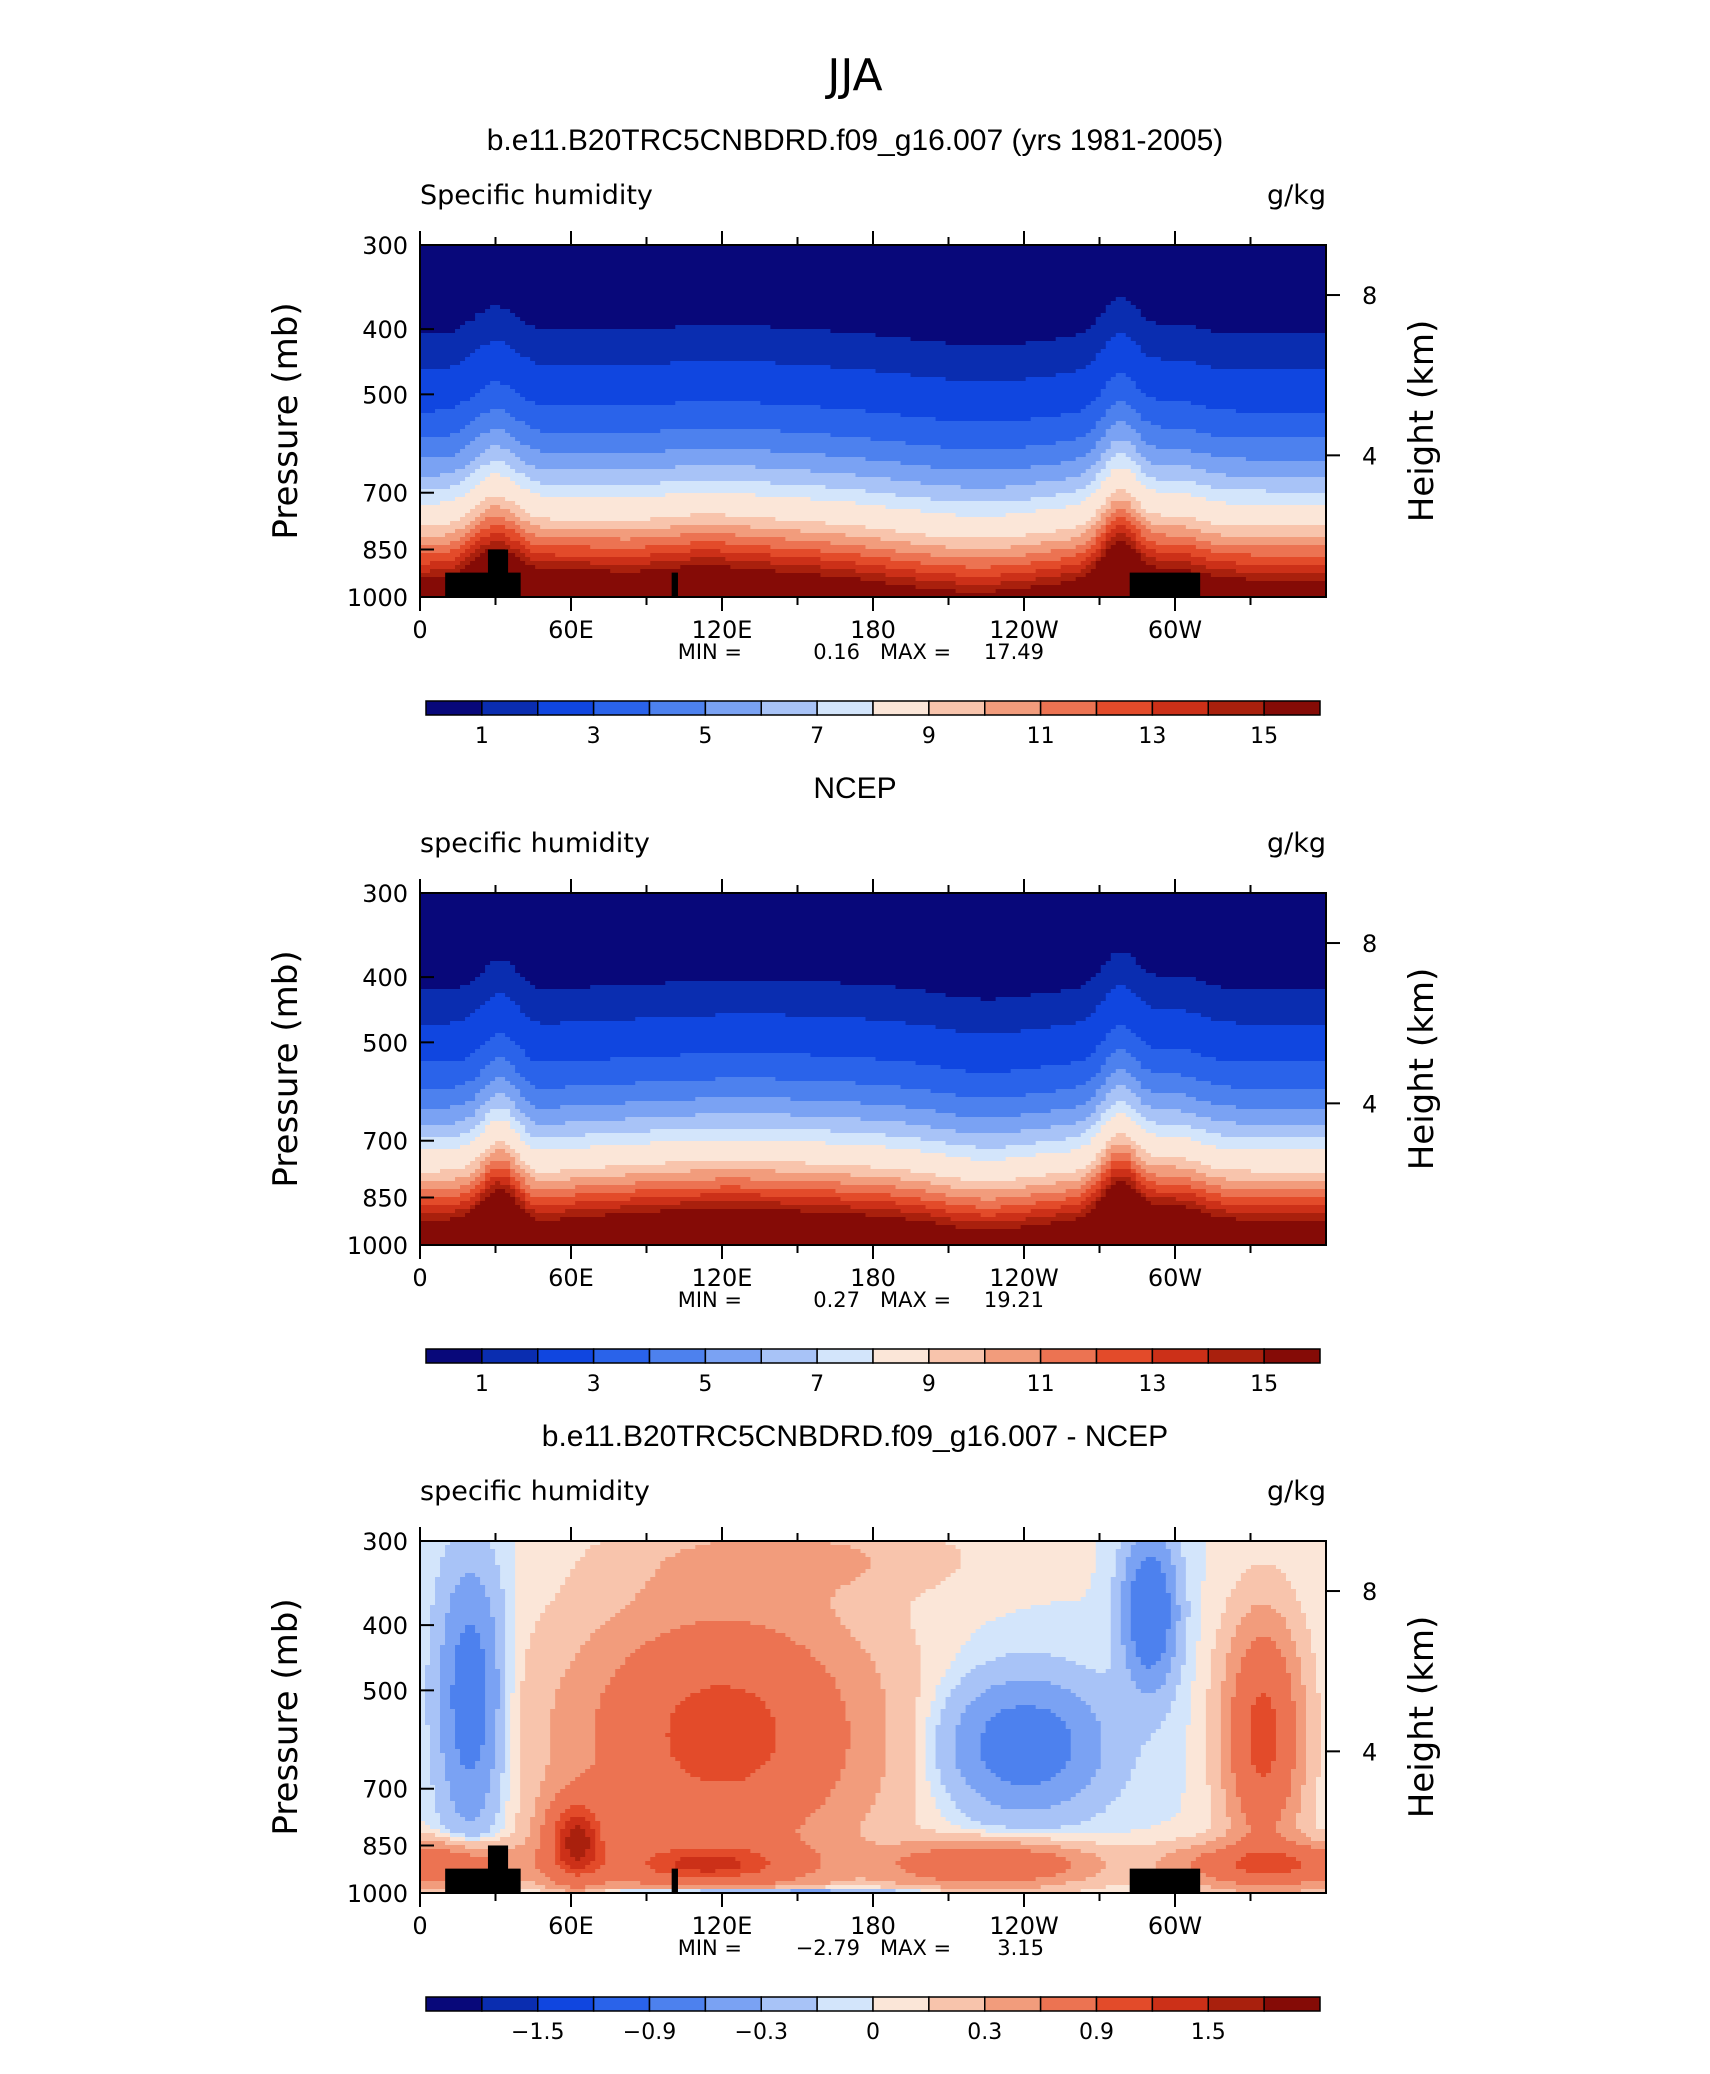  I want to click on height-tick-label: 4, so click(1369, 456).